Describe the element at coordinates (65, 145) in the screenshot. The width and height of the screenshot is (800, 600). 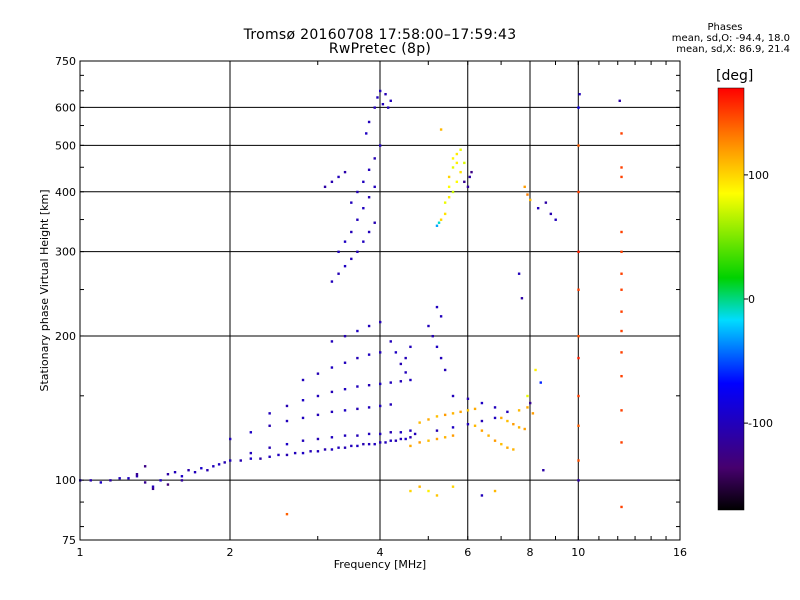
I see `y-tick-label: 500` at that location.